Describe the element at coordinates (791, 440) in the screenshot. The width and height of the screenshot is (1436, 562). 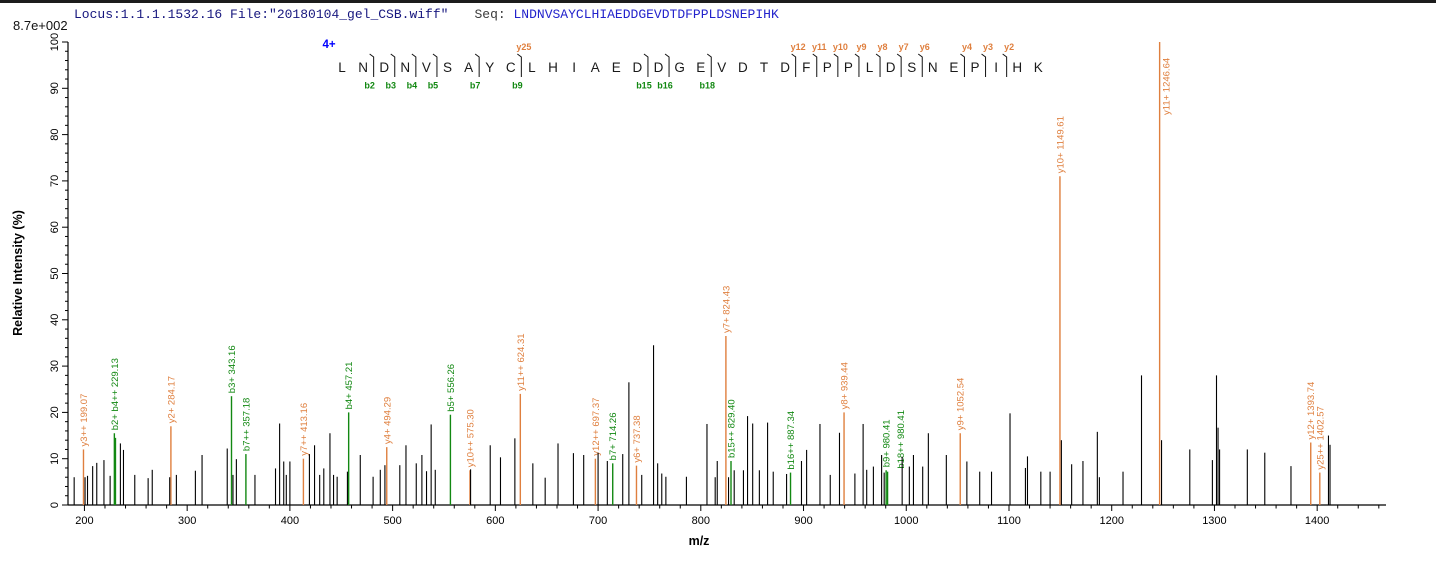
I see `peak-label: b16++ 887.34` at that location.